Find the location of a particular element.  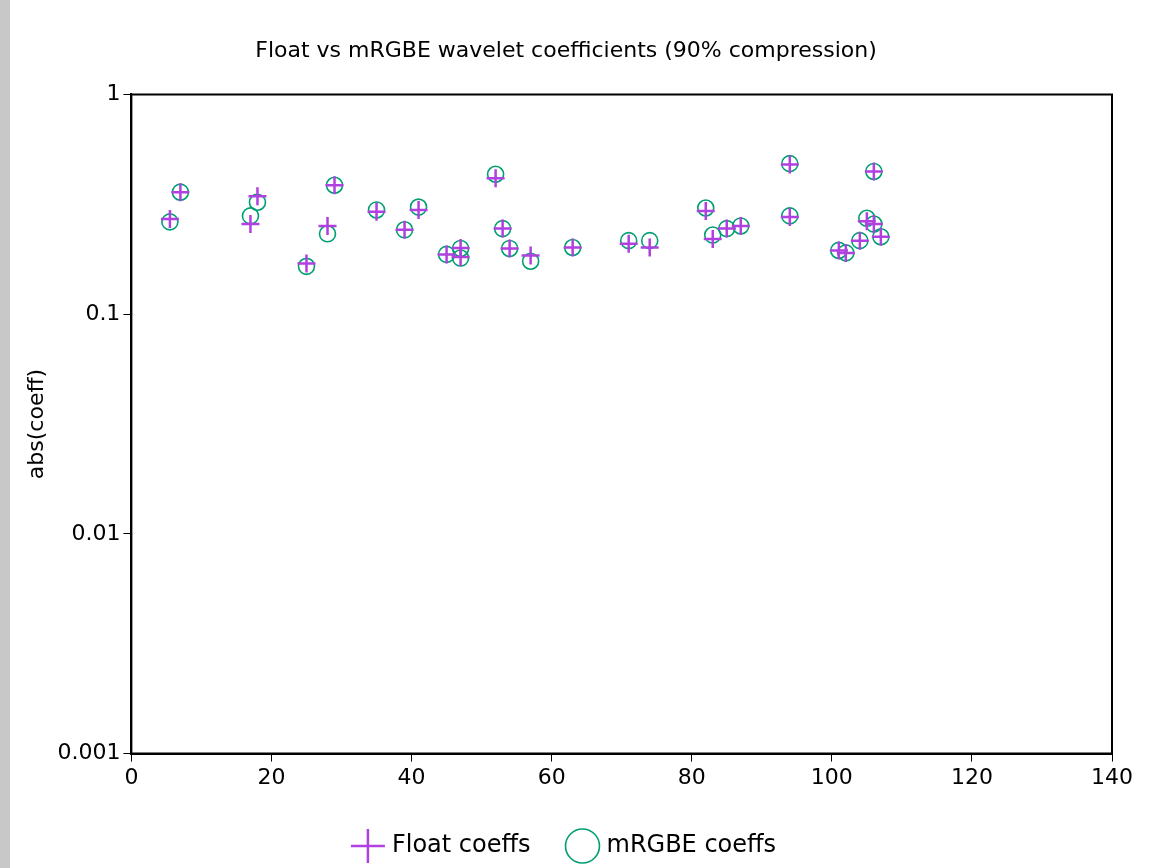

x-tick-label: 80 is located at coordinates (691, 776).